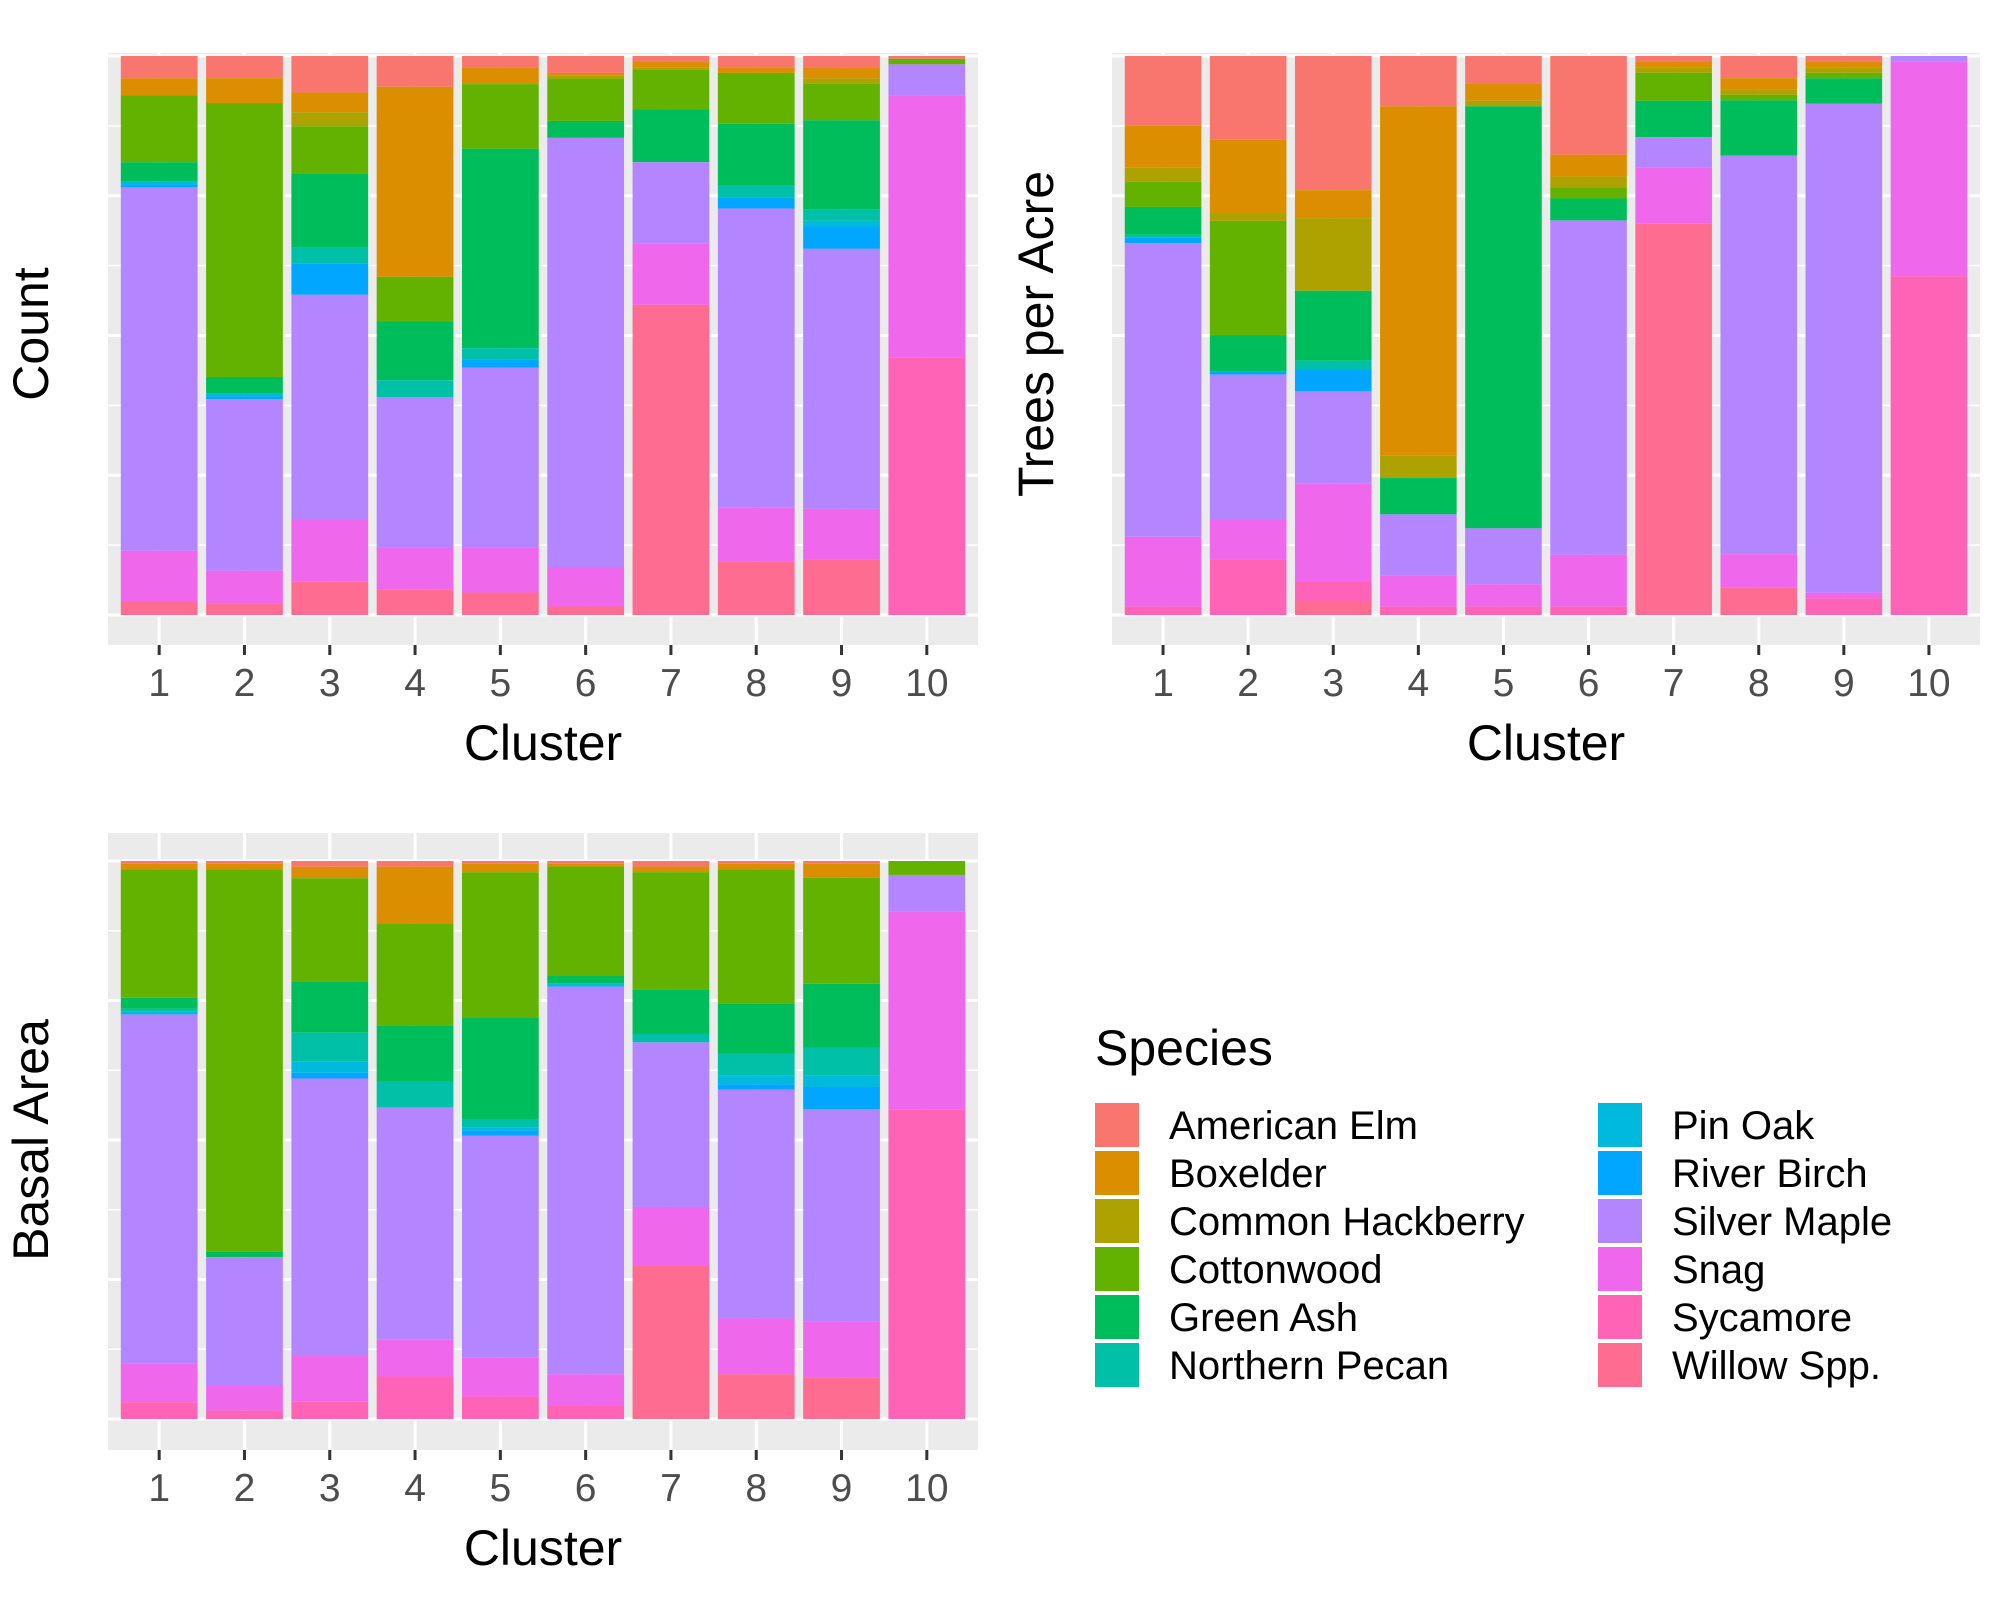 This screenshot has height=1600, width=2000. What do you see at coordinates (1759, 67) in the screenshot?
I see `panel-2-bar-8-american-elm` at bounding box center [1759, 67].